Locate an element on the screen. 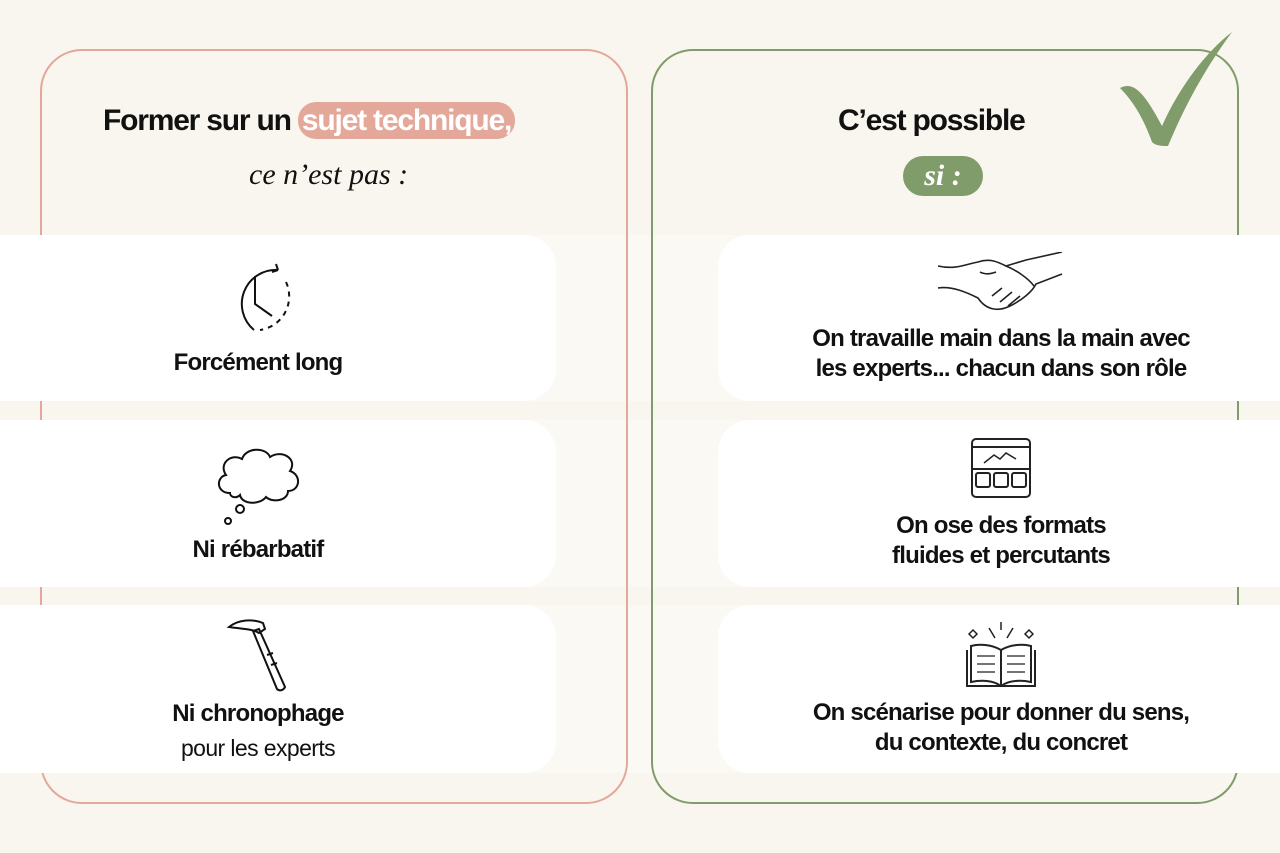  right-title: C’est possible is located at coordinates (932, 120).